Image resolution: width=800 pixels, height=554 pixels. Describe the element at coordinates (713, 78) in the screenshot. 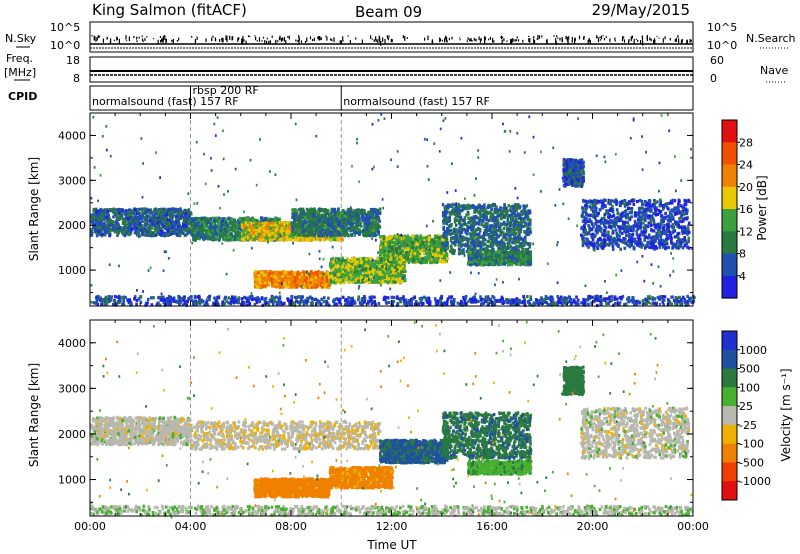

I see `nave-tick-bottom: 0` at that location.